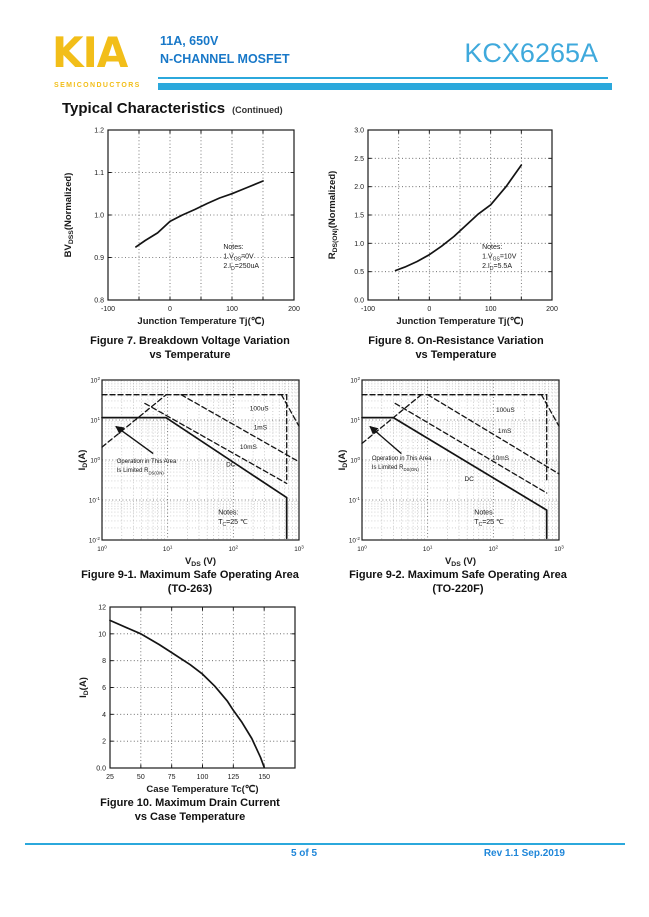  I want to click on kia-logo-subtext: SEMICONDUCTORS, so click(97, 85).